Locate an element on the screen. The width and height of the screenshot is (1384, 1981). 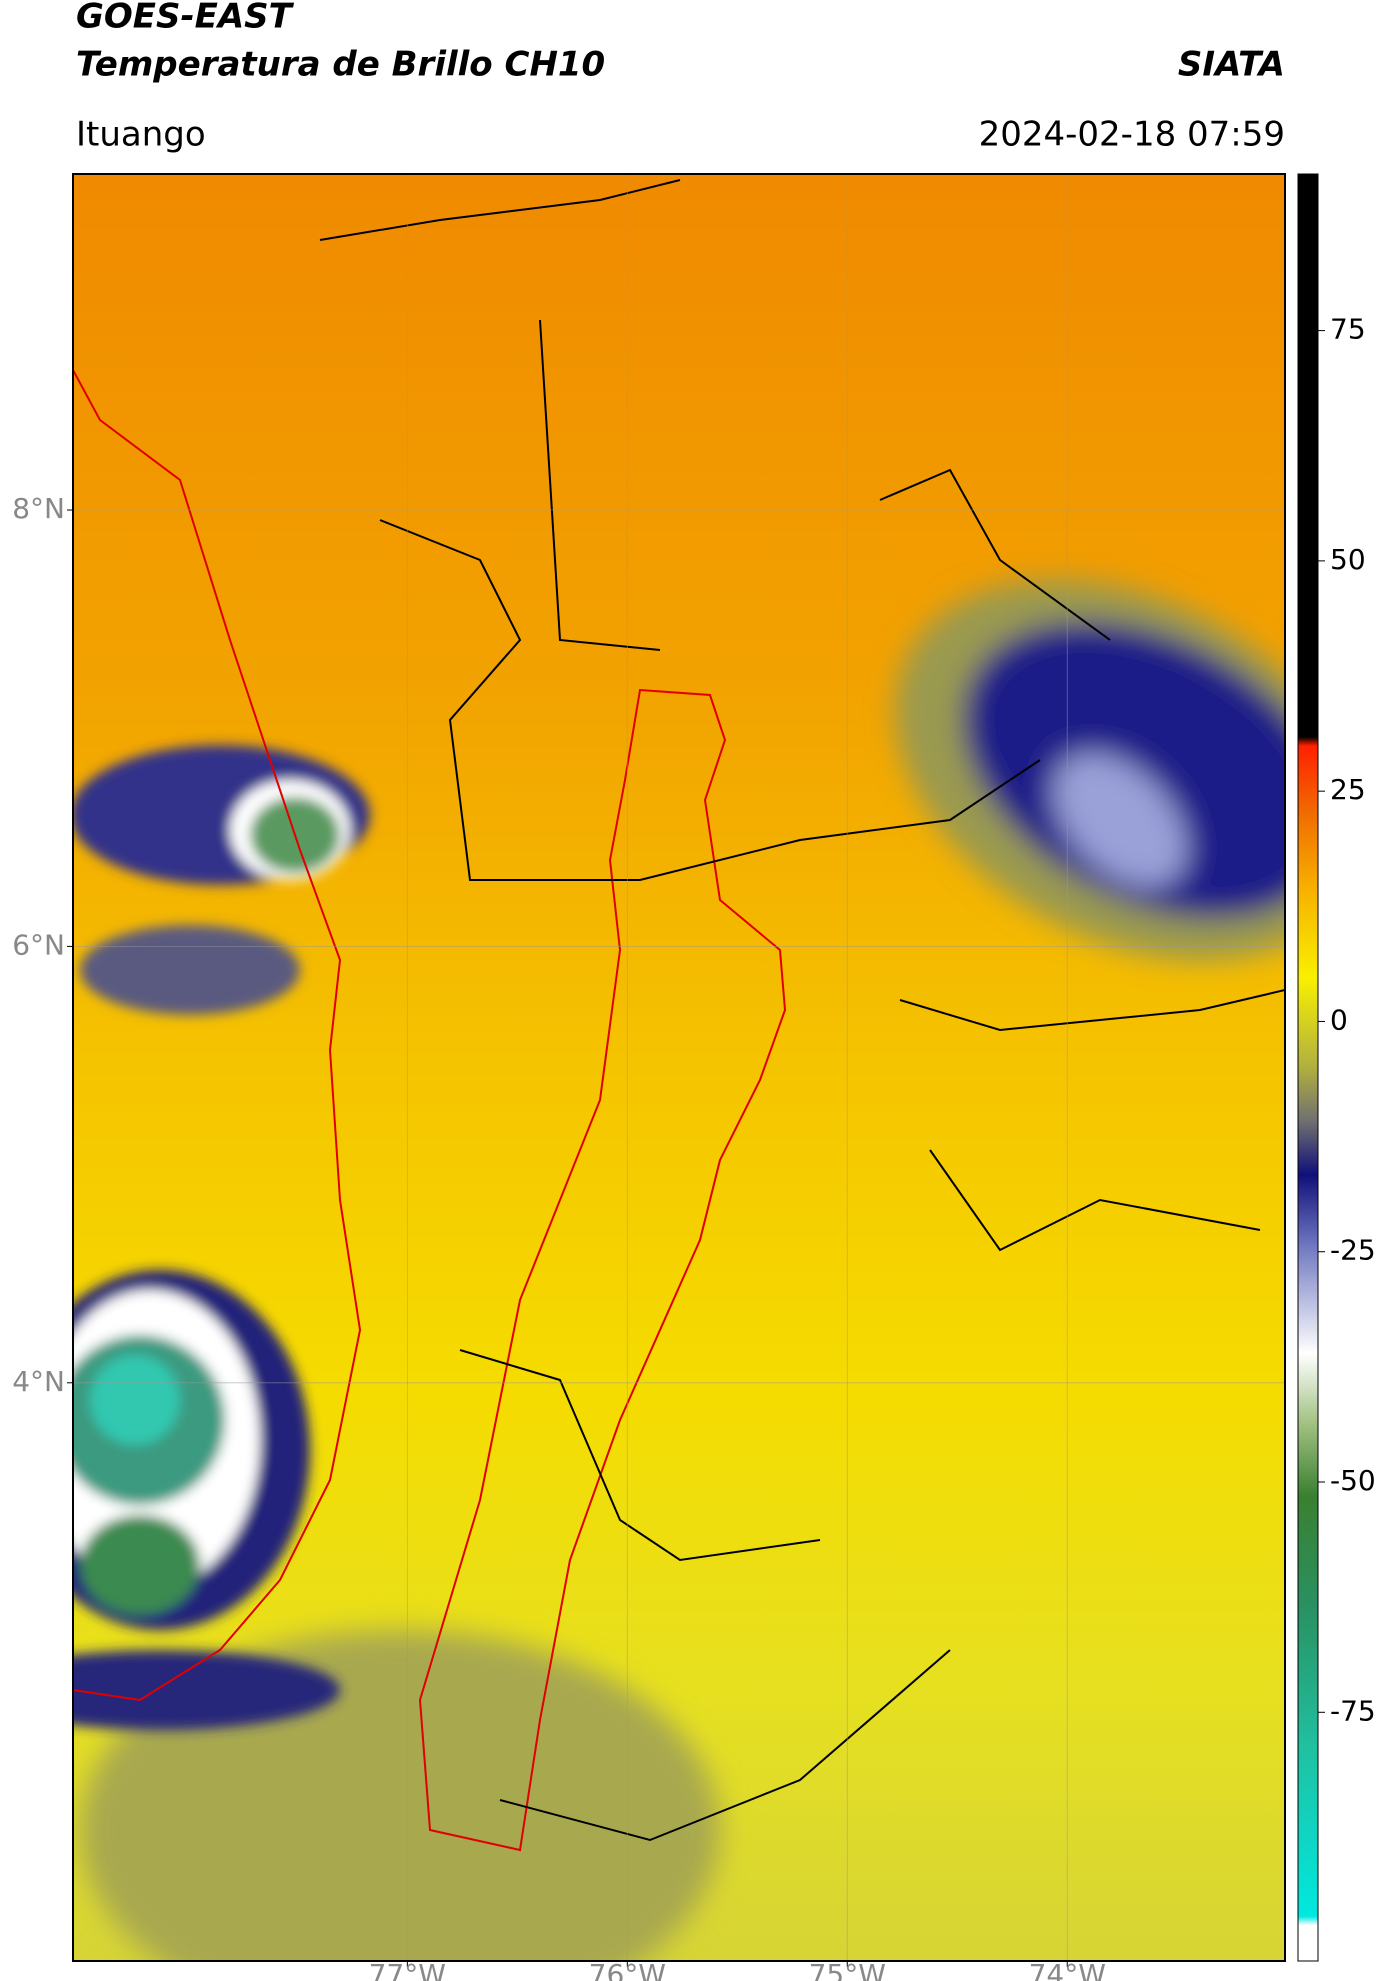
coastline is located at coordinates (217, 1035).